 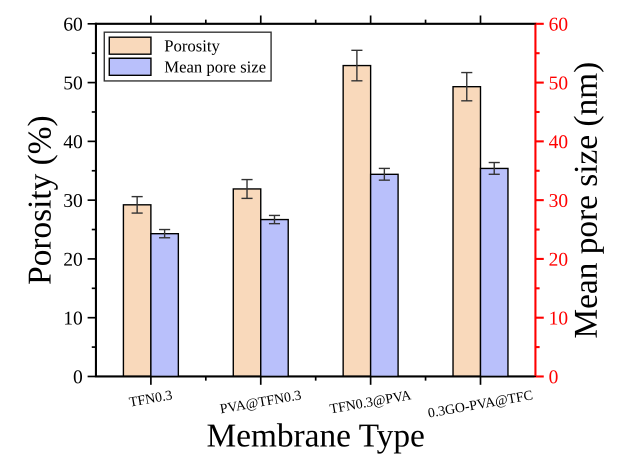 I want to click on y-axis-title: Porosity (%), so click(x=42, y=200).